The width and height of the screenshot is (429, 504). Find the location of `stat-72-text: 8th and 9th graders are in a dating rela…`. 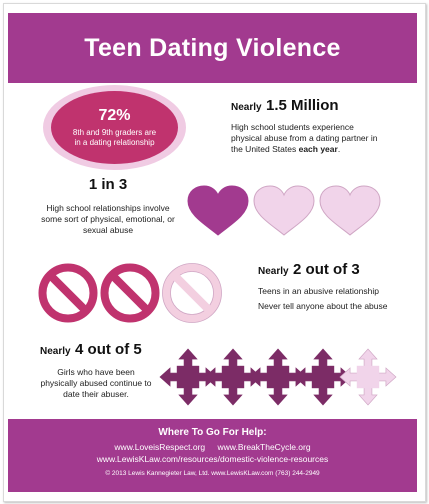

stat-72-text: 8th and 9th graders are in a dating rela… is located at coordinates (114, 137).